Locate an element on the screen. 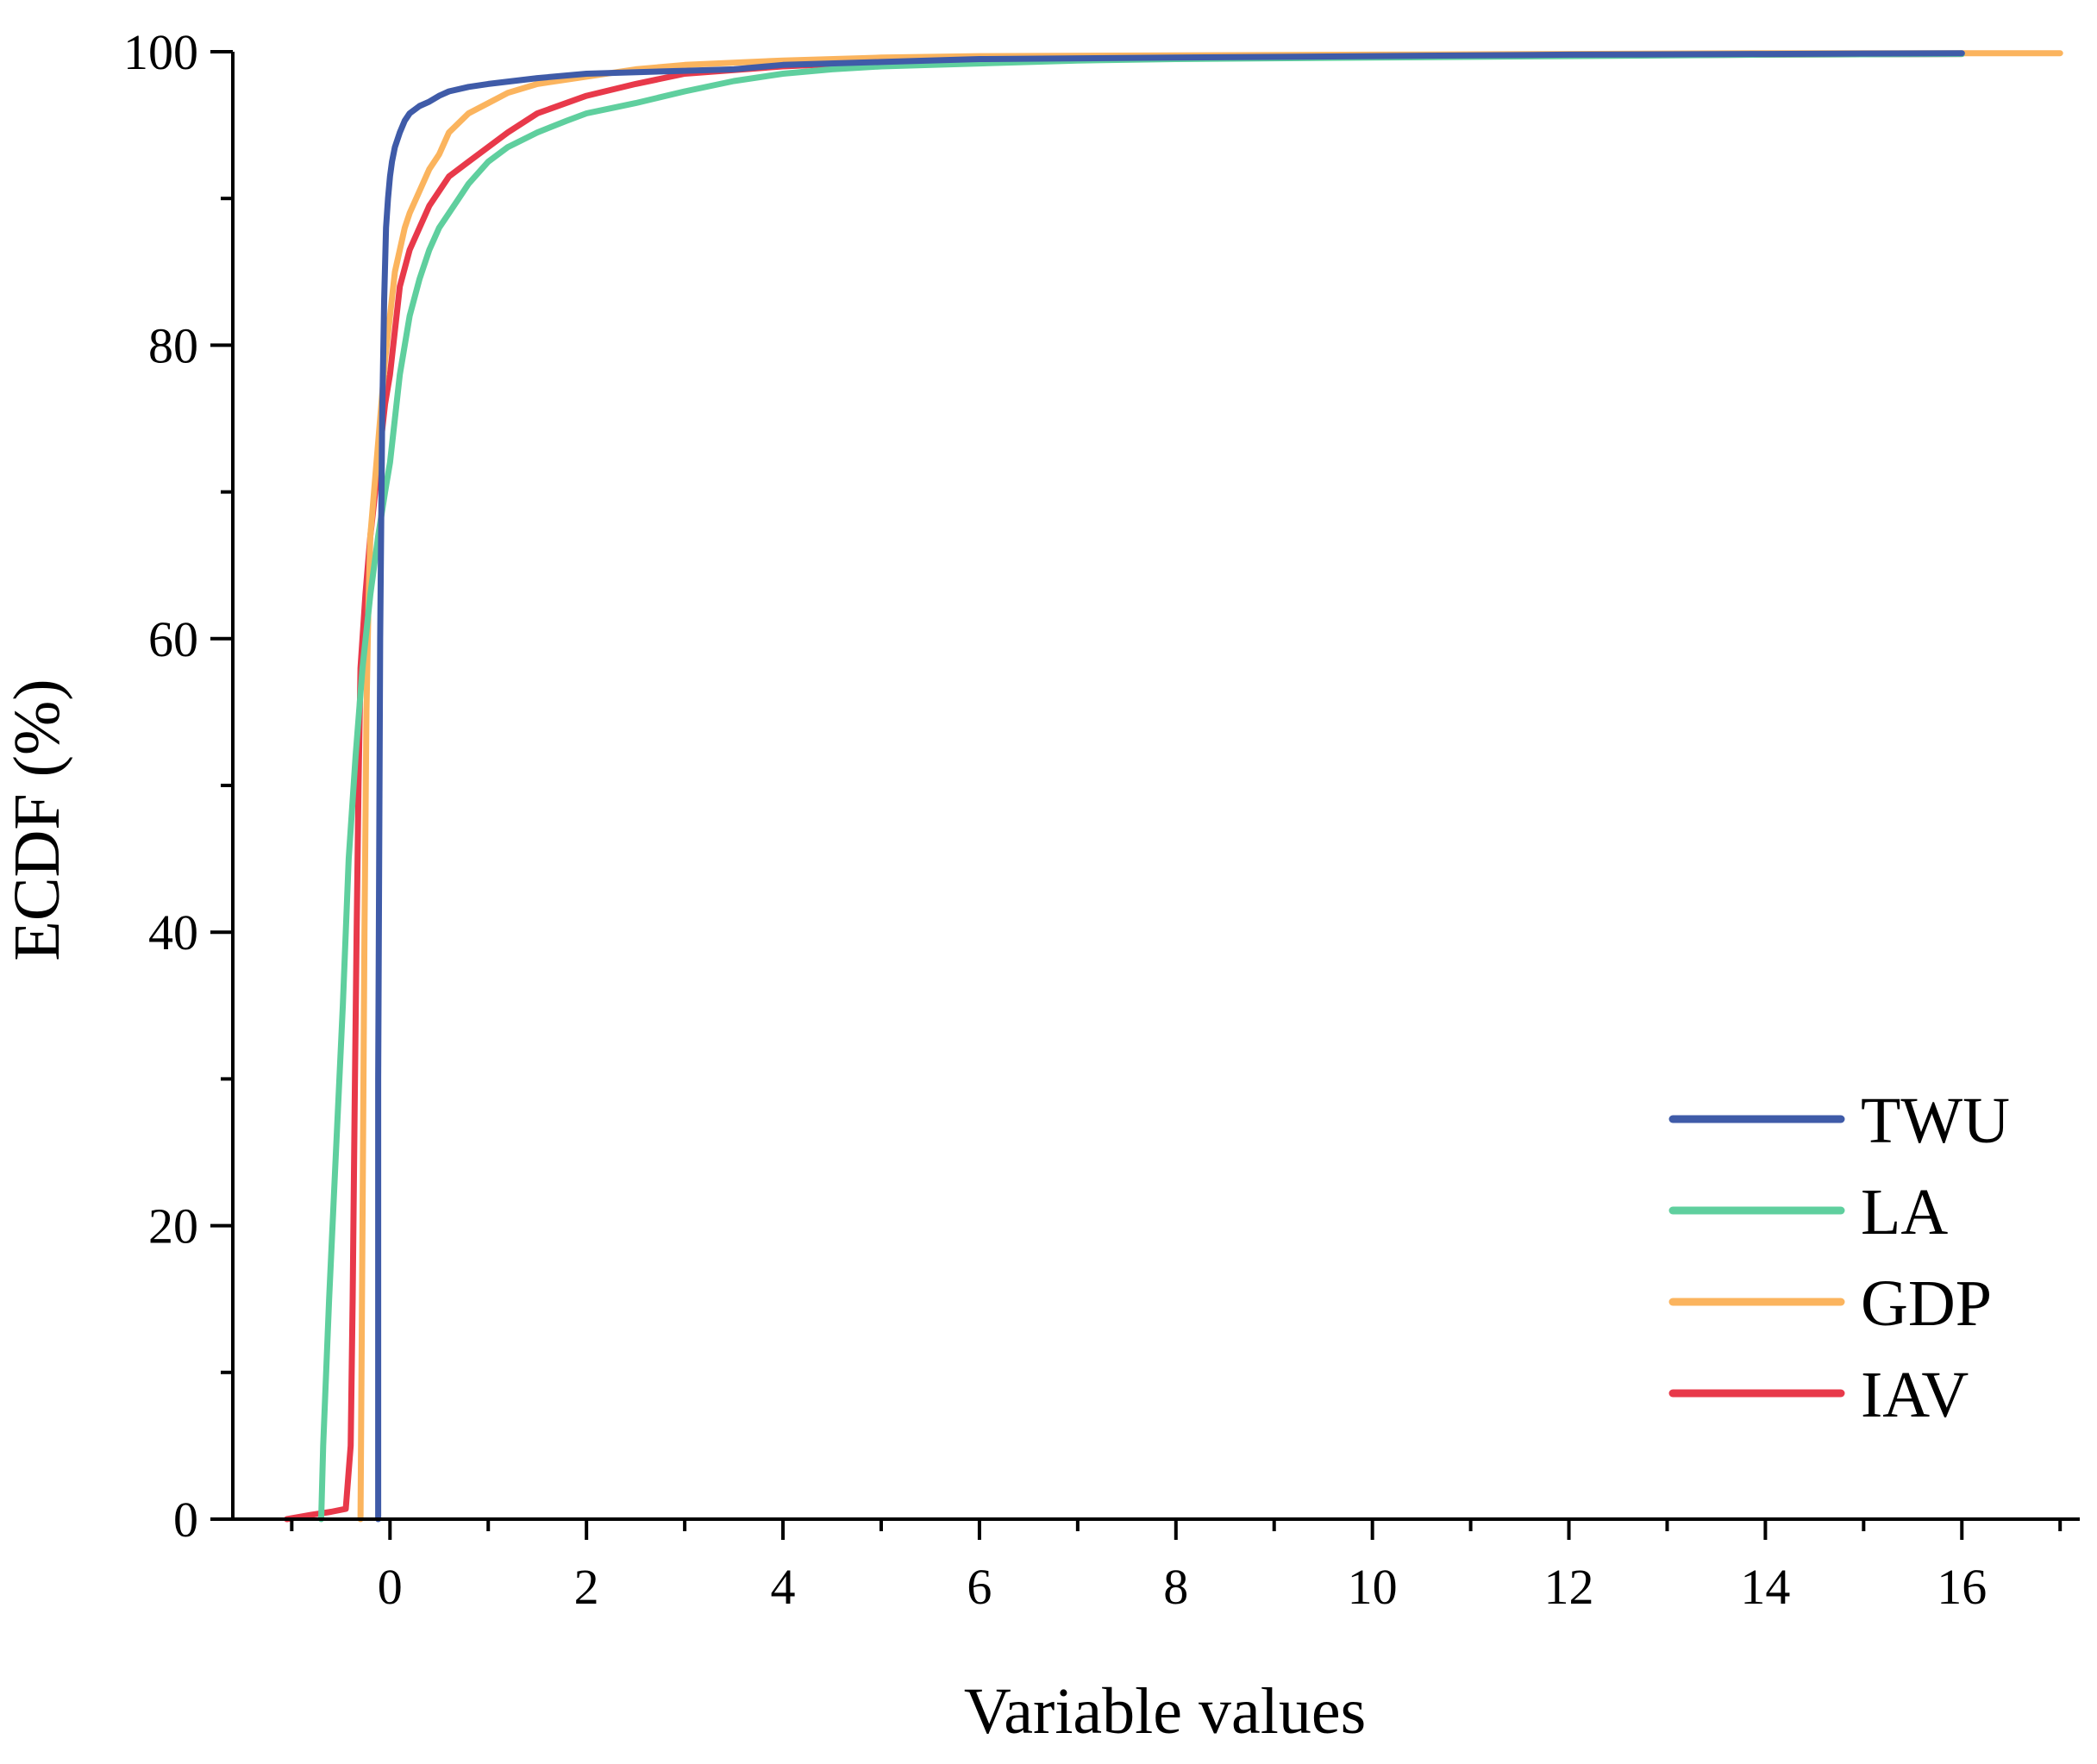  y-tick-label: 40 is located at coordinates (173, 932).